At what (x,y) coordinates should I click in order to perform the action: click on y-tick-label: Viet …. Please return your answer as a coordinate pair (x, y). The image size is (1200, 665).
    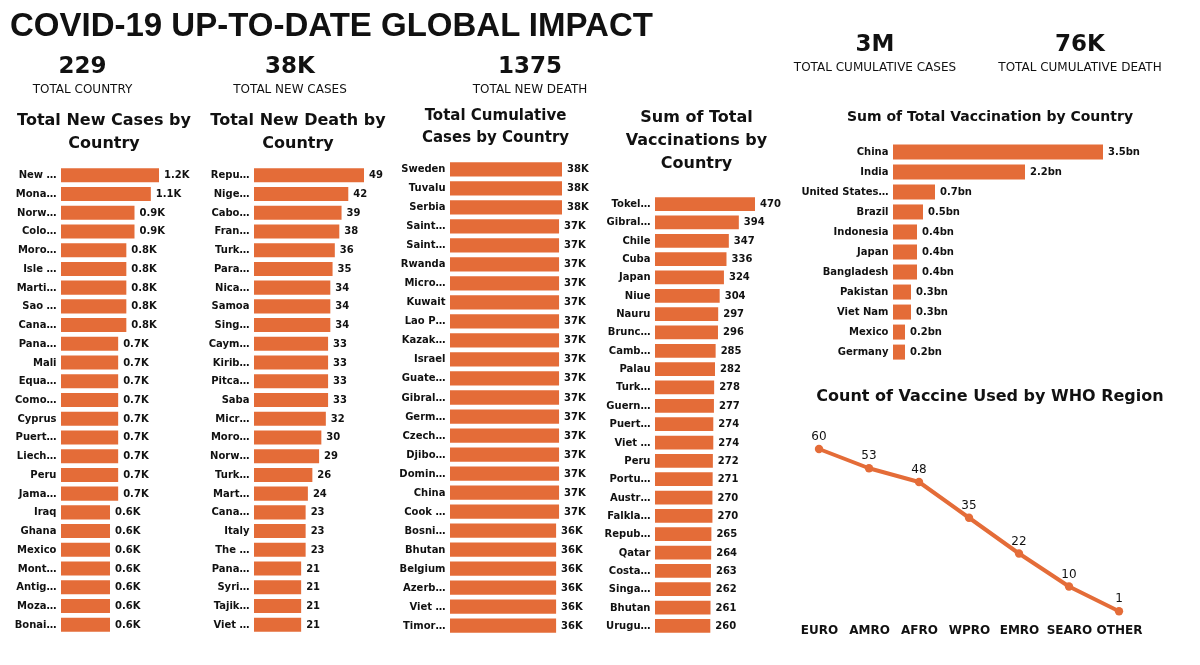
    Looking at the image, I should click on (632, 442).